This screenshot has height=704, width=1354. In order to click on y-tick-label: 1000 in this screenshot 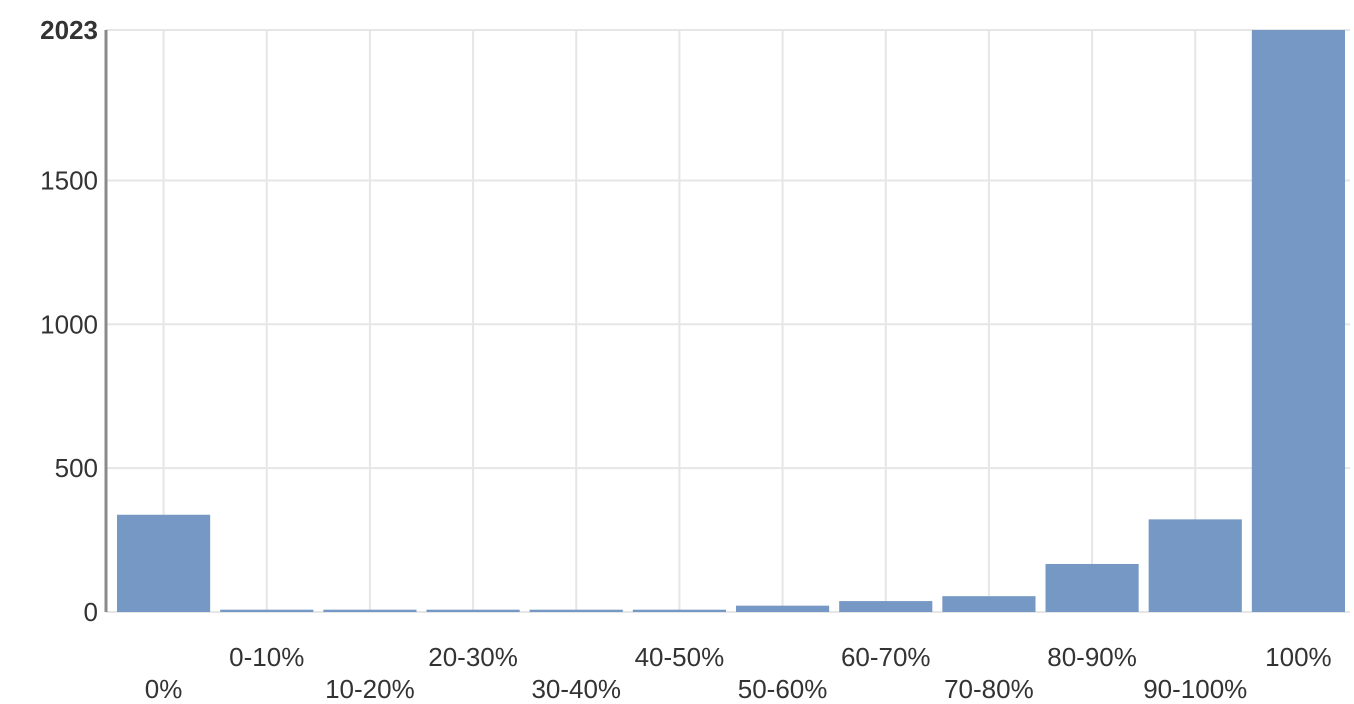, I will do `click(69, 324)`.